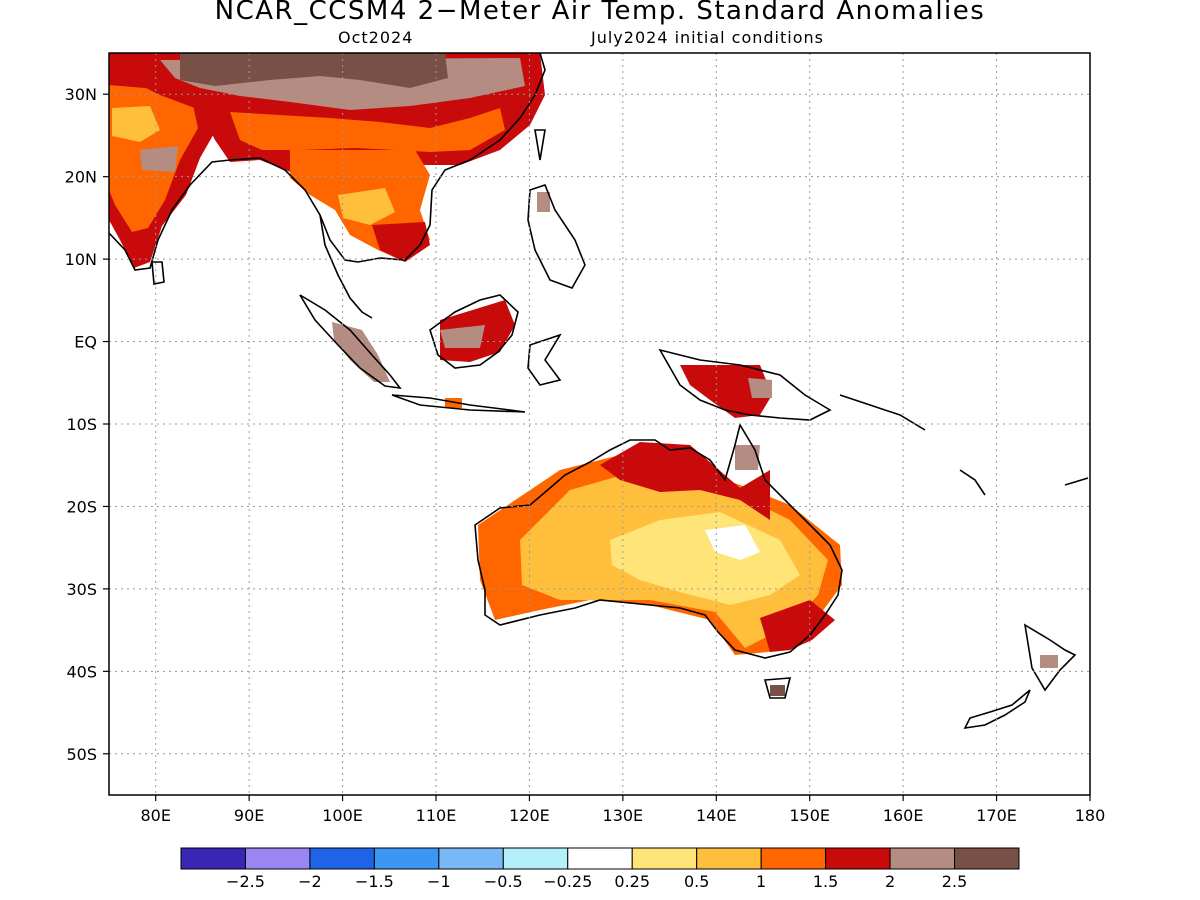  I want to click on legend-label: −2.5, so click(245, 881).